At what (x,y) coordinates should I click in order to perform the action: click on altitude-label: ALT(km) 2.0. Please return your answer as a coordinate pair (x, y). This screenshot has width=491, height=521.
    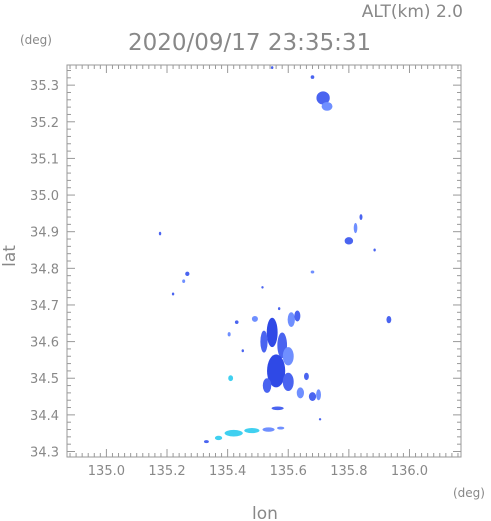
    Looking at the image, I should click on (412, 12).